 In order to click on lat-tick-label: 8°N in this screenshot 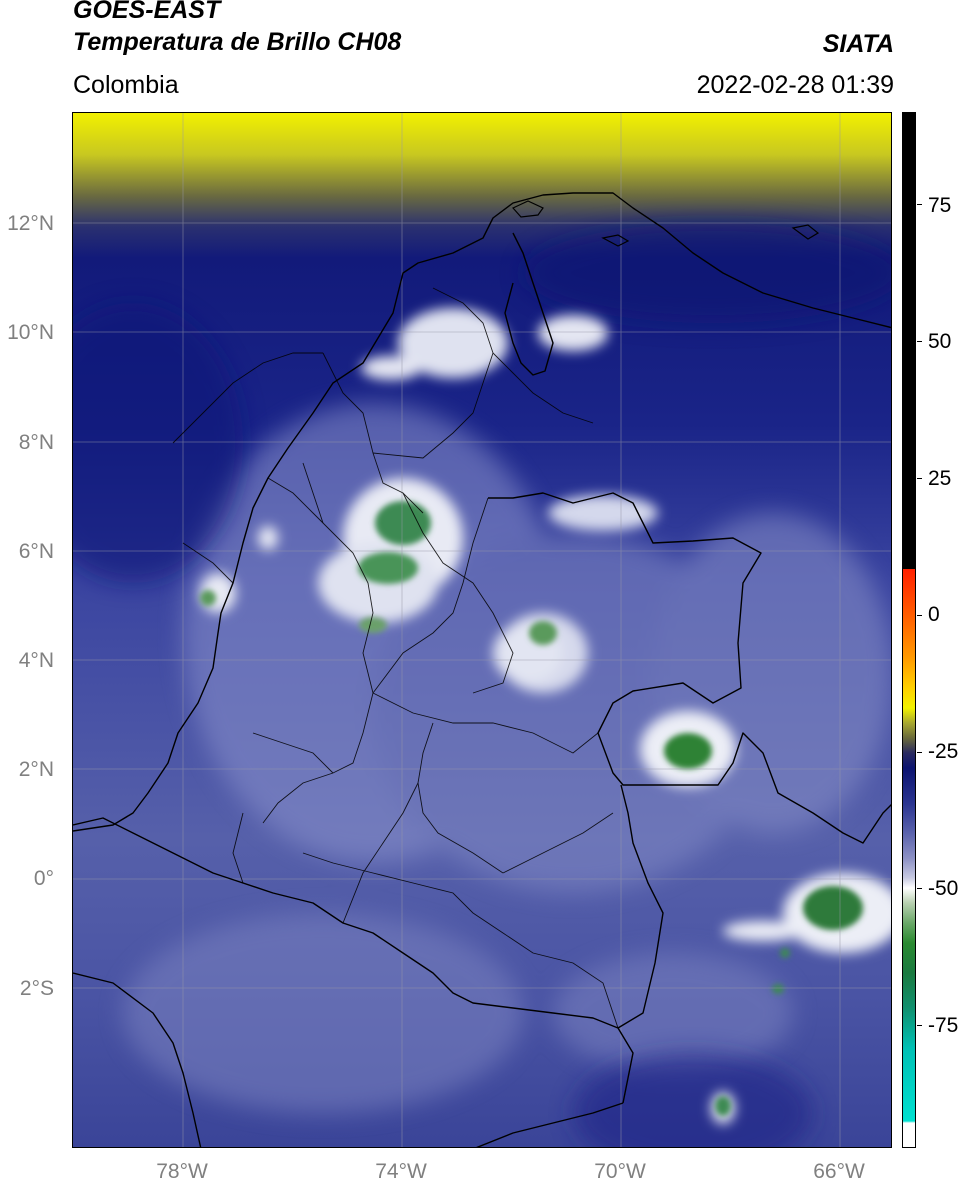, I will do `click(36, 442)`.